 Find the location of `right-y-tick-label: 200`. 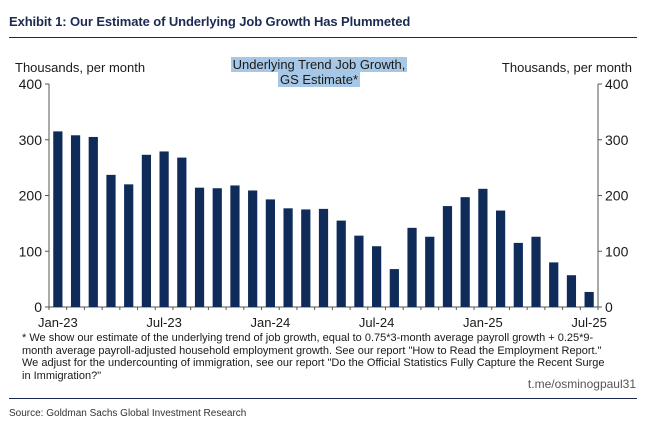

right-y-tick-label: 200 is located at coordinates (617, 196).